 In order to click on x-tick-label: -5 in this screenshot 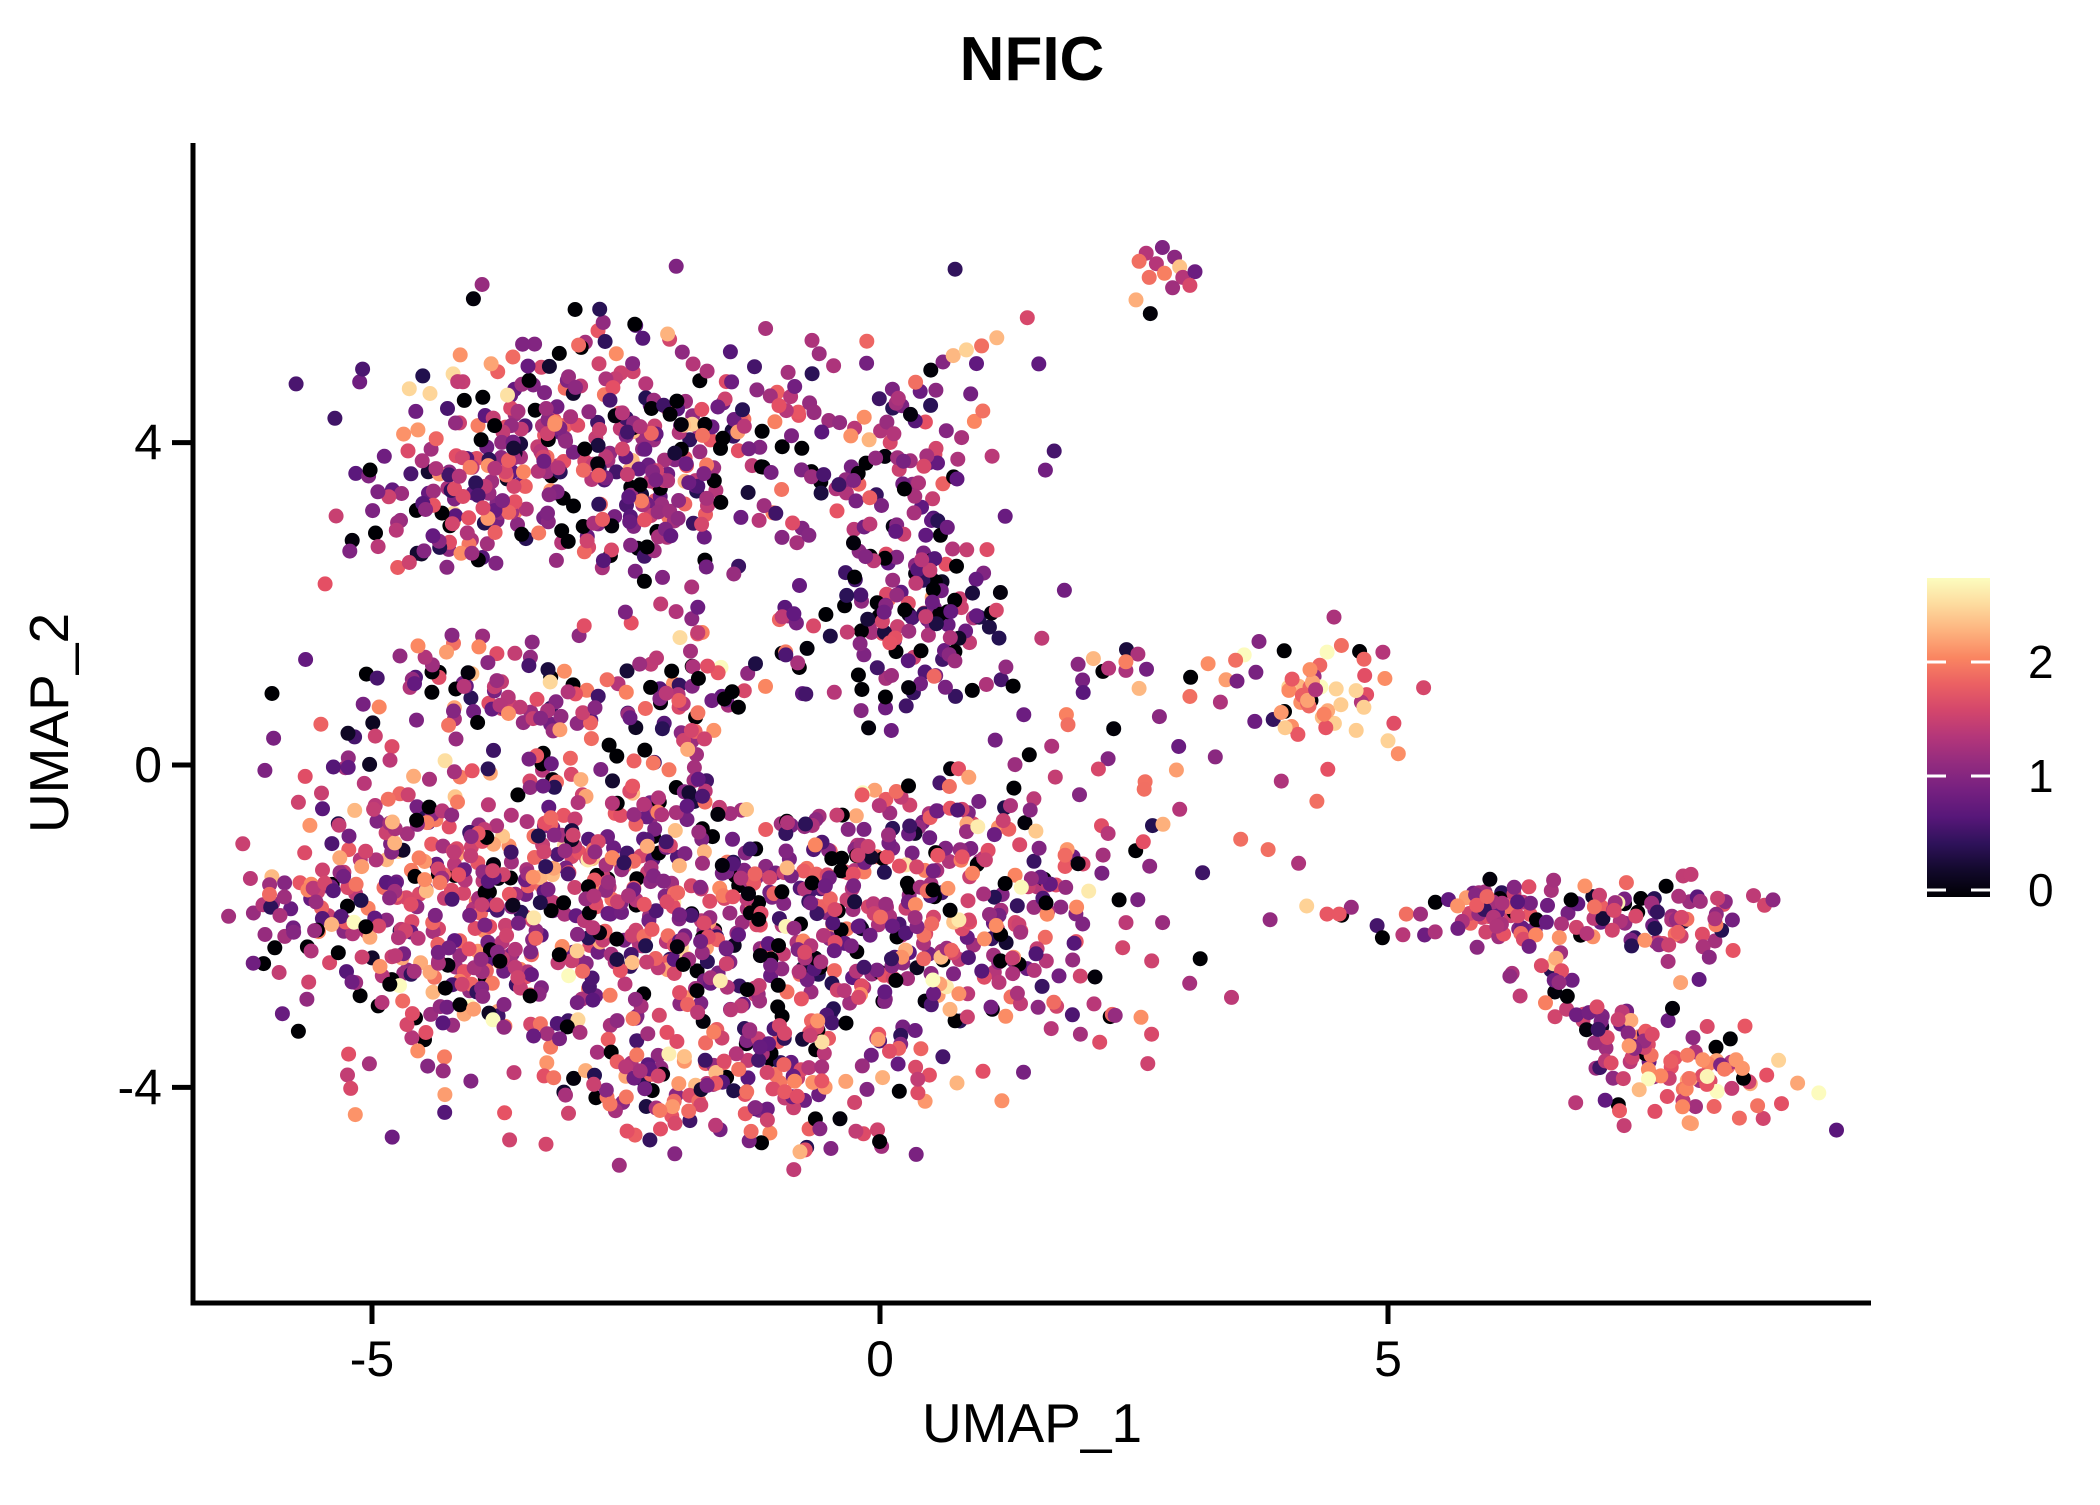, I will do `click(372, 1359)`.